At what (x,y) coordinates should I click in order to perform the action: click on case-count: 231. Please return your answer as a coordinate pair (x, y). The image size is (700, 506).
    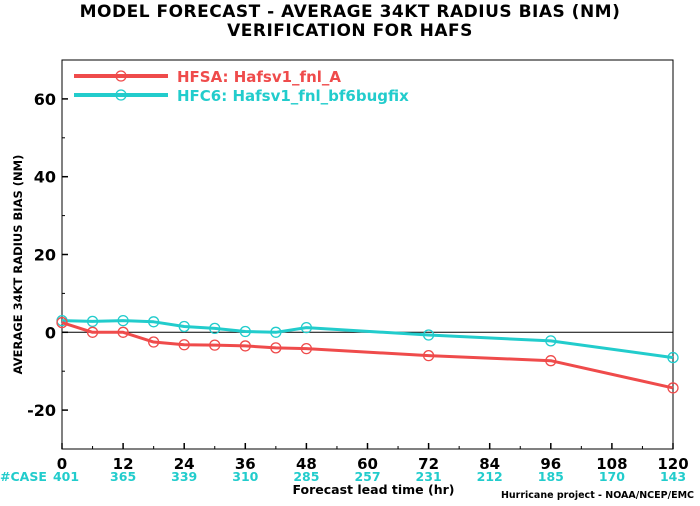
    Looking at the image, I should click on (429, 476).